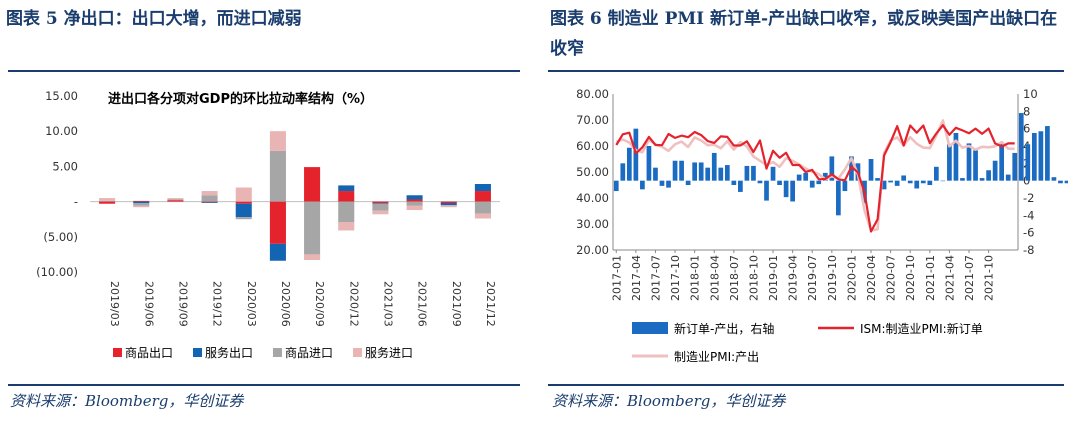 This screenshot has height=426, width=1068. Describe the element at coordinates (669, 401) in the screenshot. I see `source-note-right: 资料来源：Bloomberg，华创证券` at that location.